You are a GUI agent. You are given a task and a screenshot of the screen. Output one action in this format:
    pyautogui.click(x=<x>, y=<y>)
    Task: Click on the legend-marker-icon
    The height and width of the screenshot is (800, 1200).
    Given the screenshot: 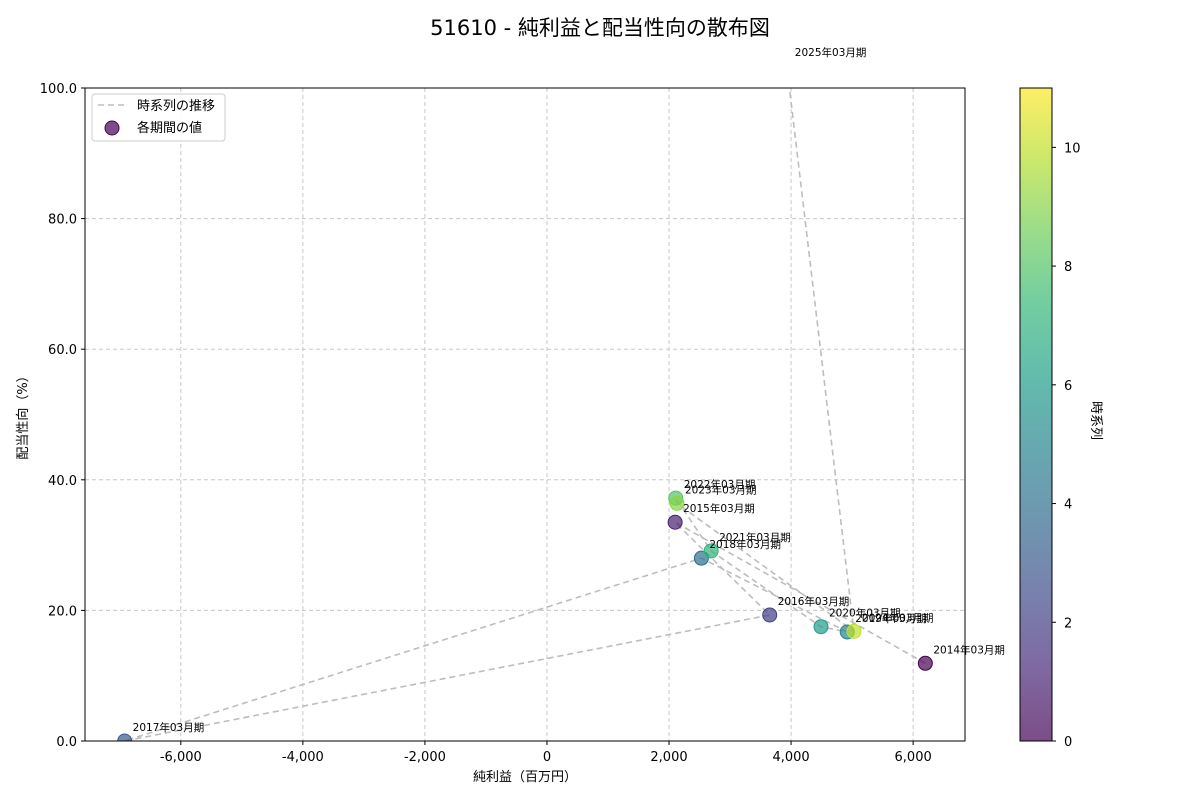 What is the action you would take?
    pyautogui.click(x=112, y=128)
    